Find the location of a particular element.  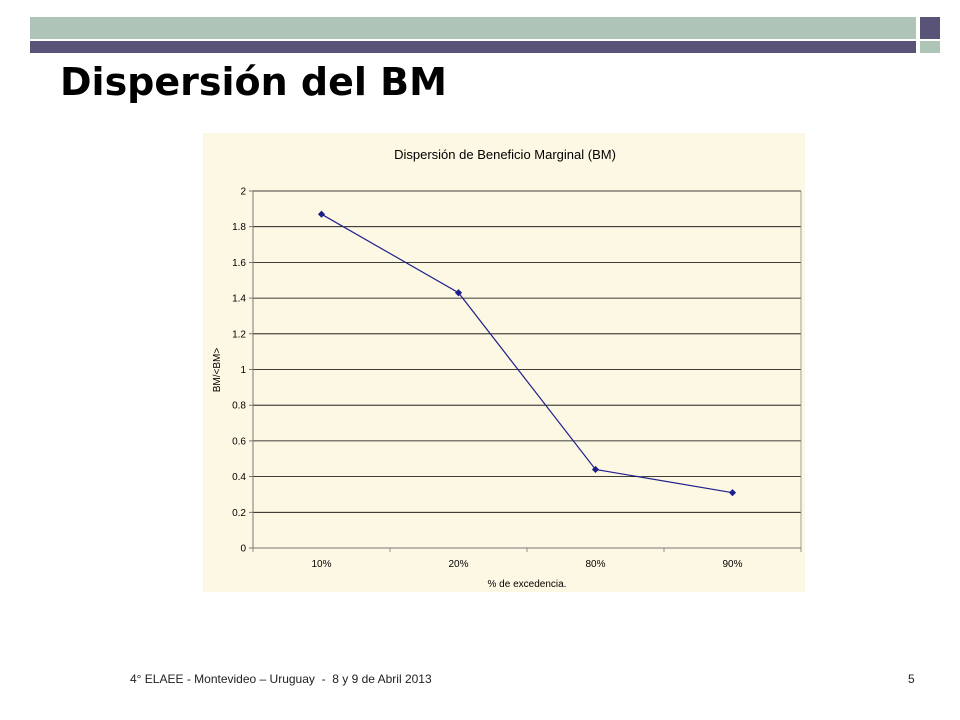

y-tick-label: 1 is located at coordinates (243, 370).